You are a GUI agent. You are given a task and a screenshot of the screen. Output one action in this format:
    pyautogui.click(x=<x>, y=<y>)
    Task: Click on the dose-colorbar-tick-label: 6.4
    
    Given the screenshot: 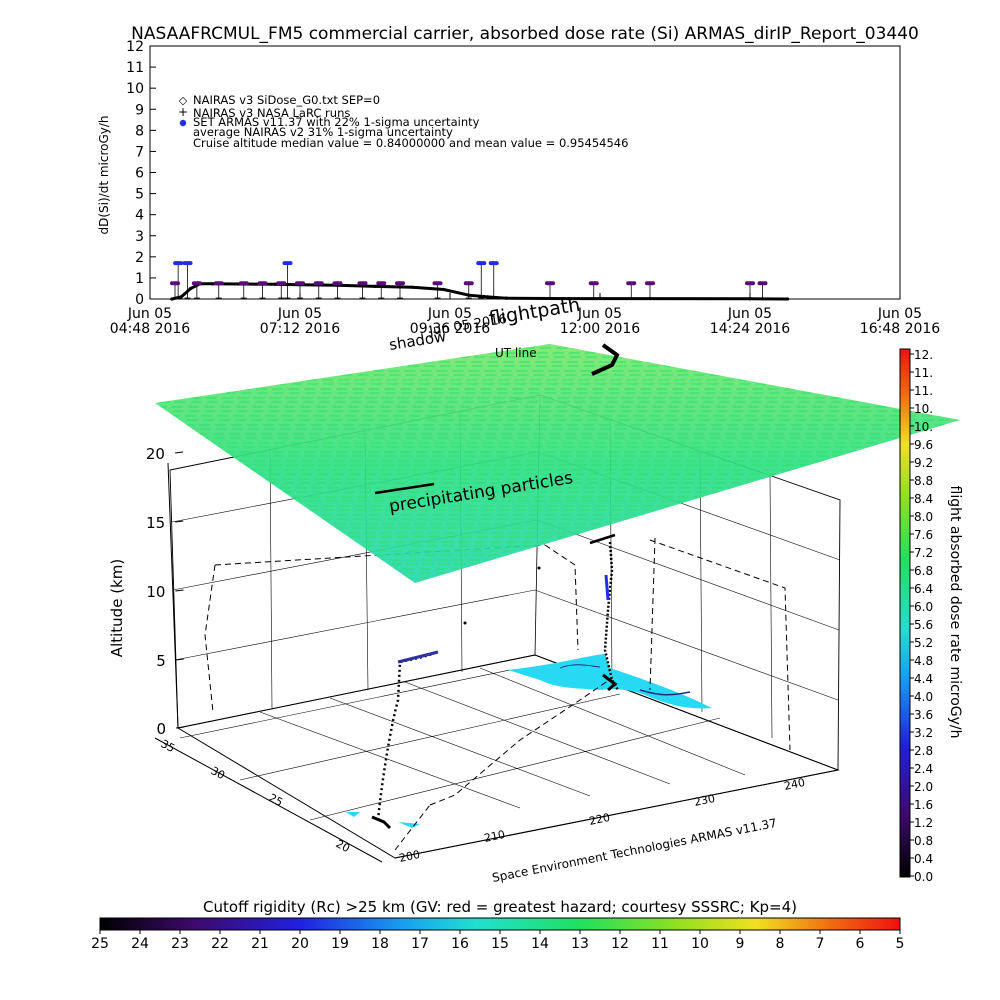 What is the action you would take?
    pyautogui.click(x=923, y=589)
    